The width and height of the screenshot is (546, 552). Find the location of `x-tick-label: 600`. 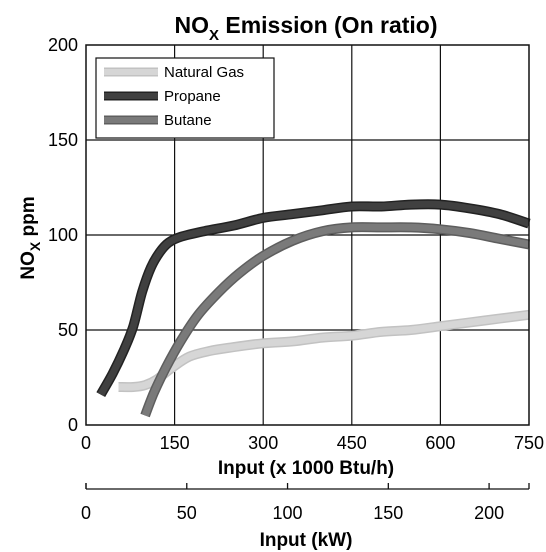

x-tick-label: 600 is located at coordinates (440, 443).